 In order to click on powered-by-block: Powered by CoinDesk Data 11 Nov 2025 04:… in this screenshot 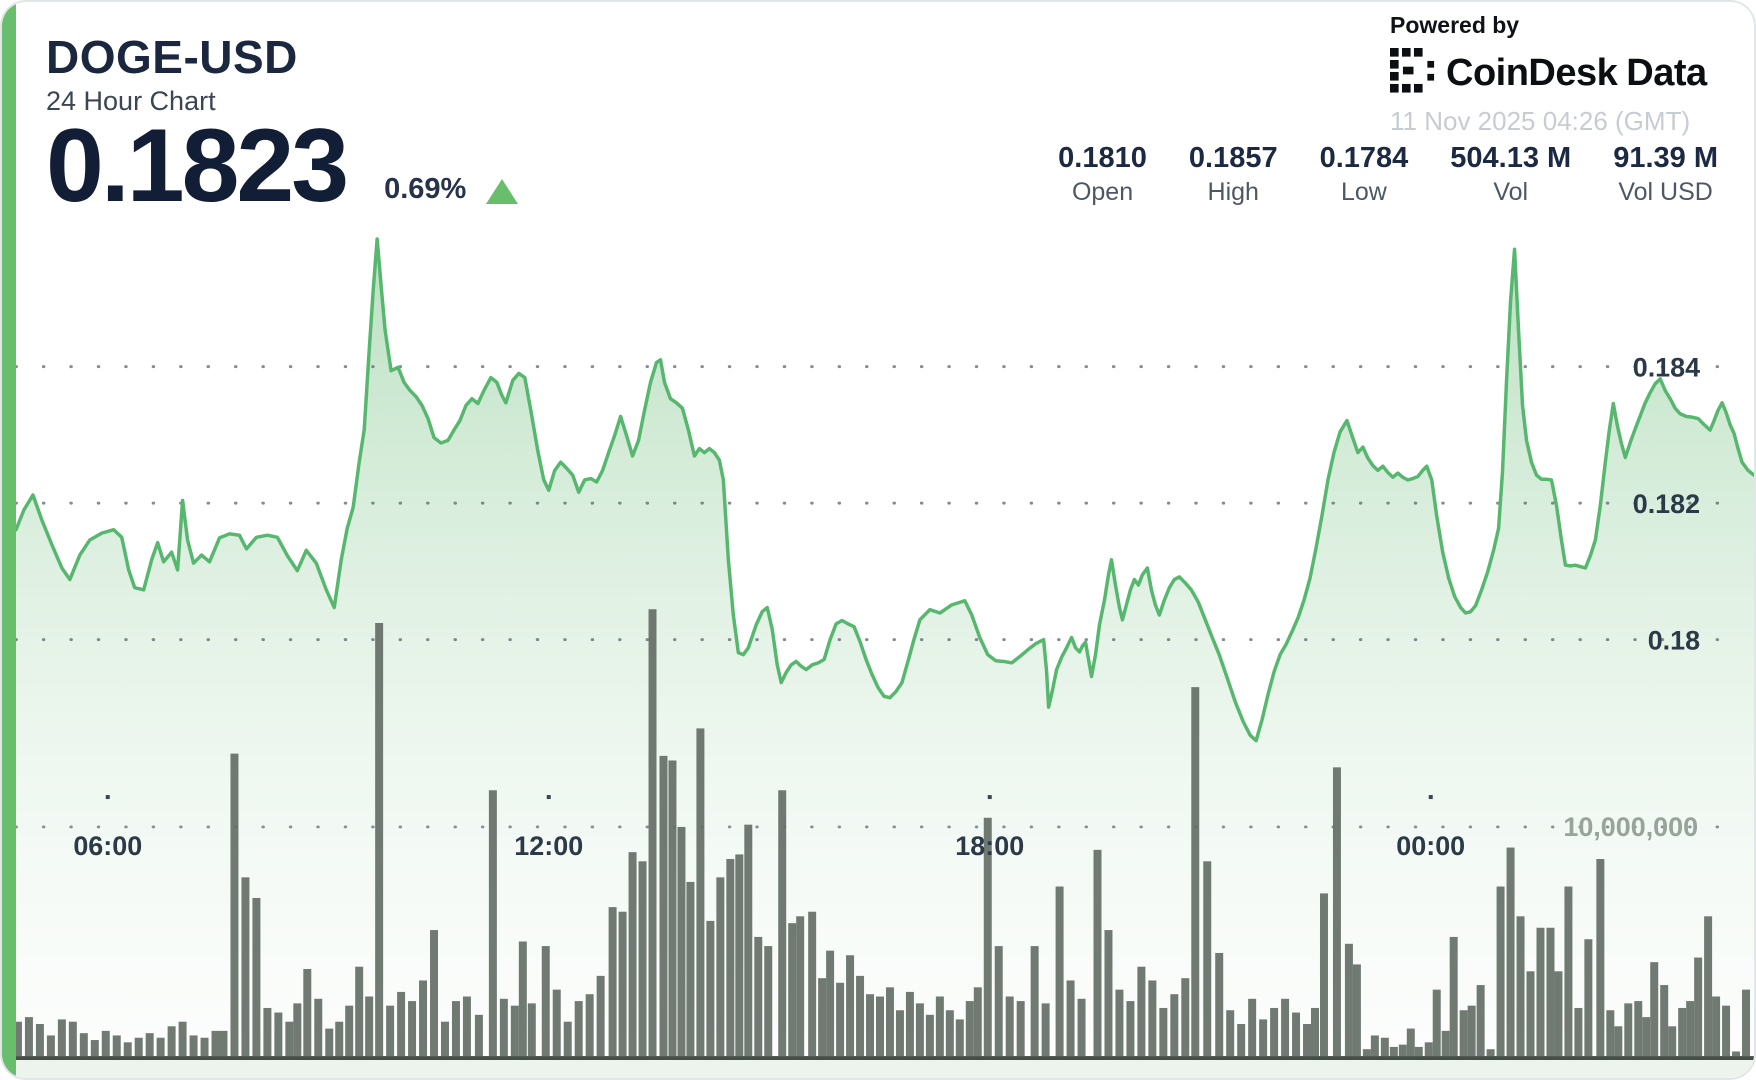, I will do `click(1570, 74)`.